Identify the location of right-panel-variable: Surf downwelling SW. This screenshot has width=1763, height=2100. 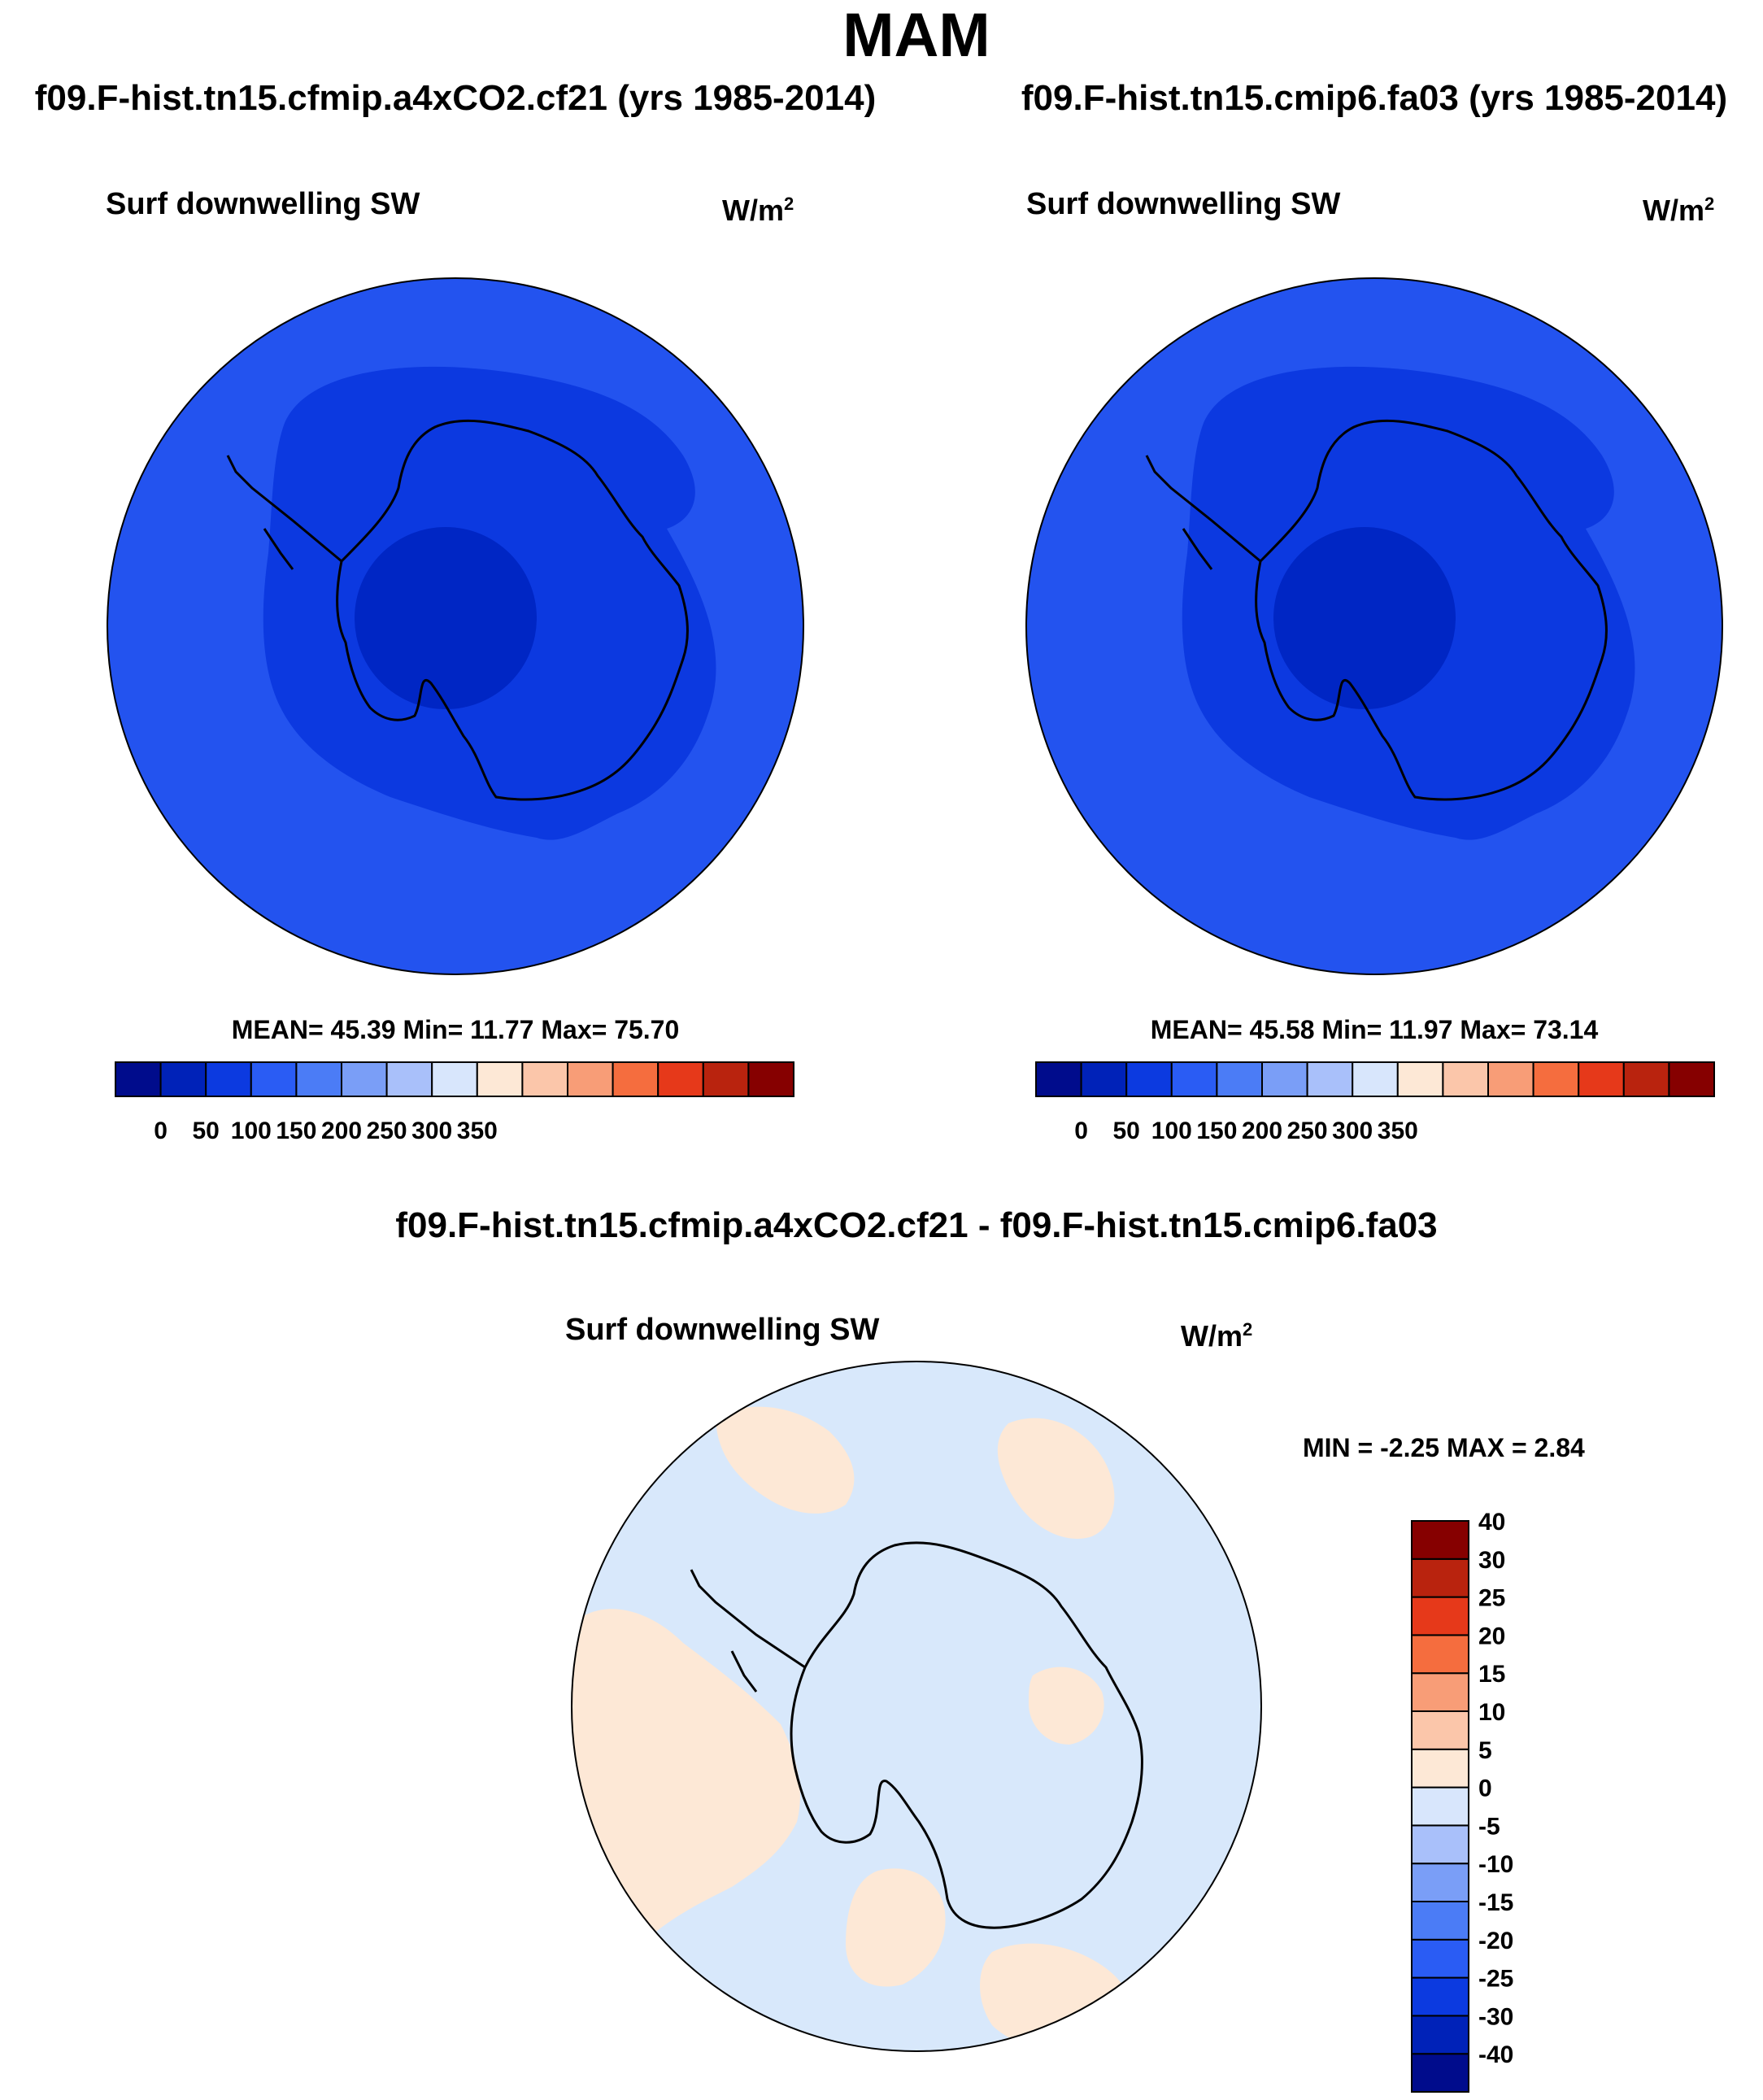
(1183, 204).